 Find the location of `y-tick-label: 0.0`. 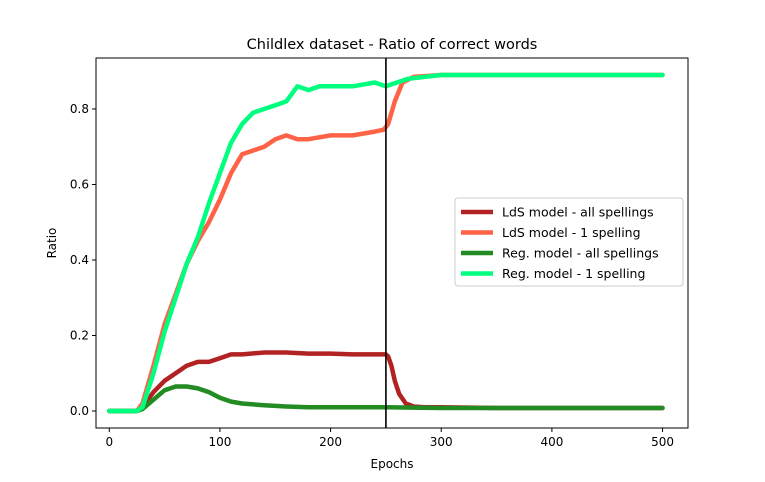

y-tick-label: 0.0 is located at coordinates (79, 411).